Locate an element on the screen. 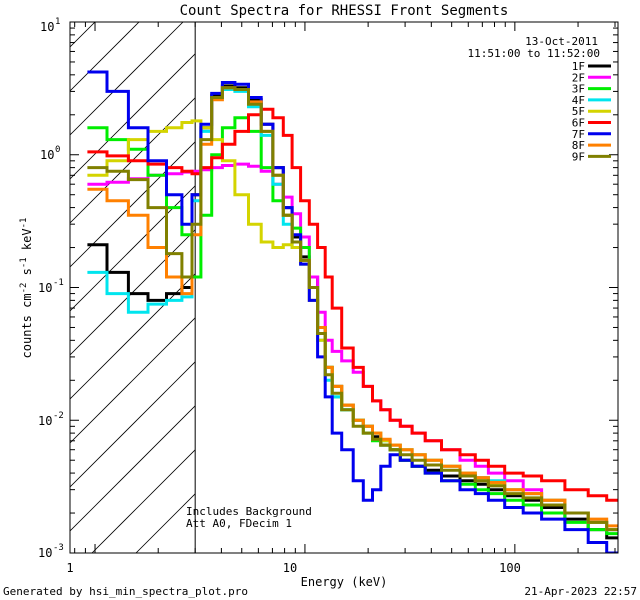  svg-text: -2 is located at coordinates (58, 416).